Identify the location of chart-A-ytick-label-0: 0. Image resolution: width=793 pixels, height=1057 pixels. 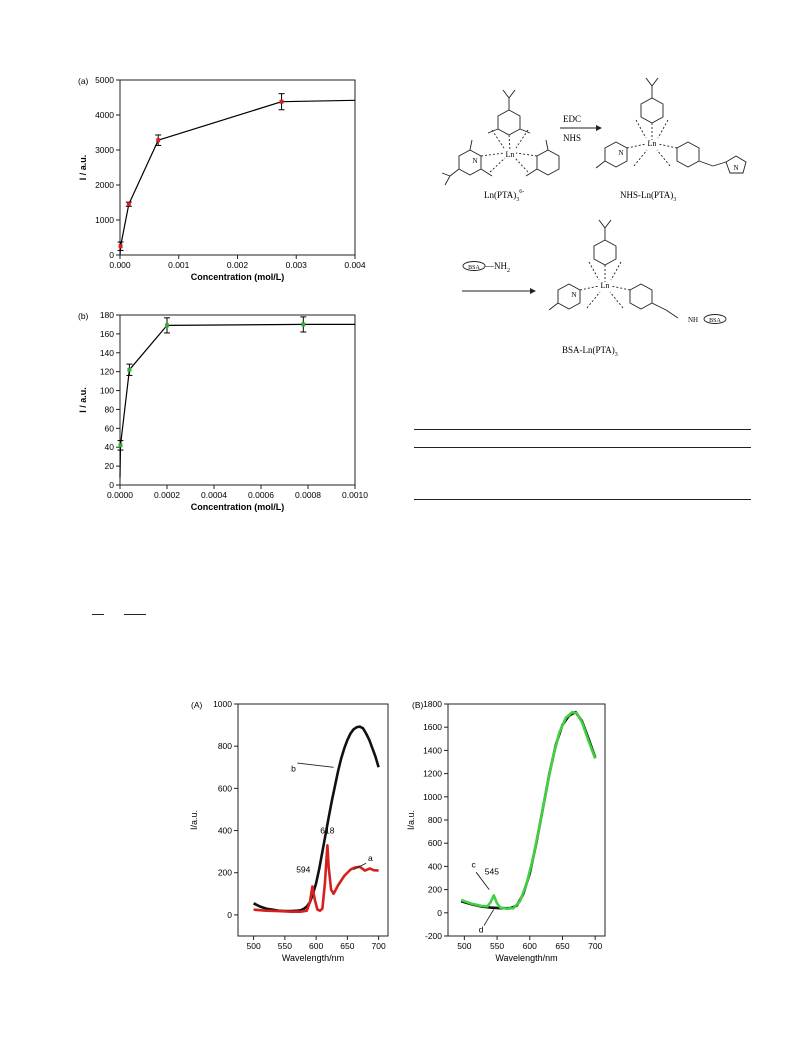
(229, 915).